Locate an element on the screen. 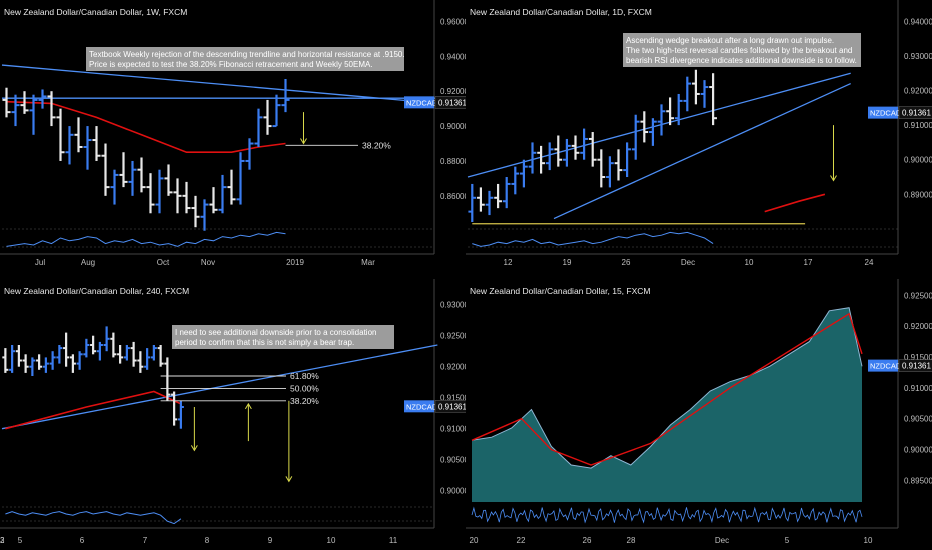 The image size is (932, 550). price-area is located at coordinates (667, 404).